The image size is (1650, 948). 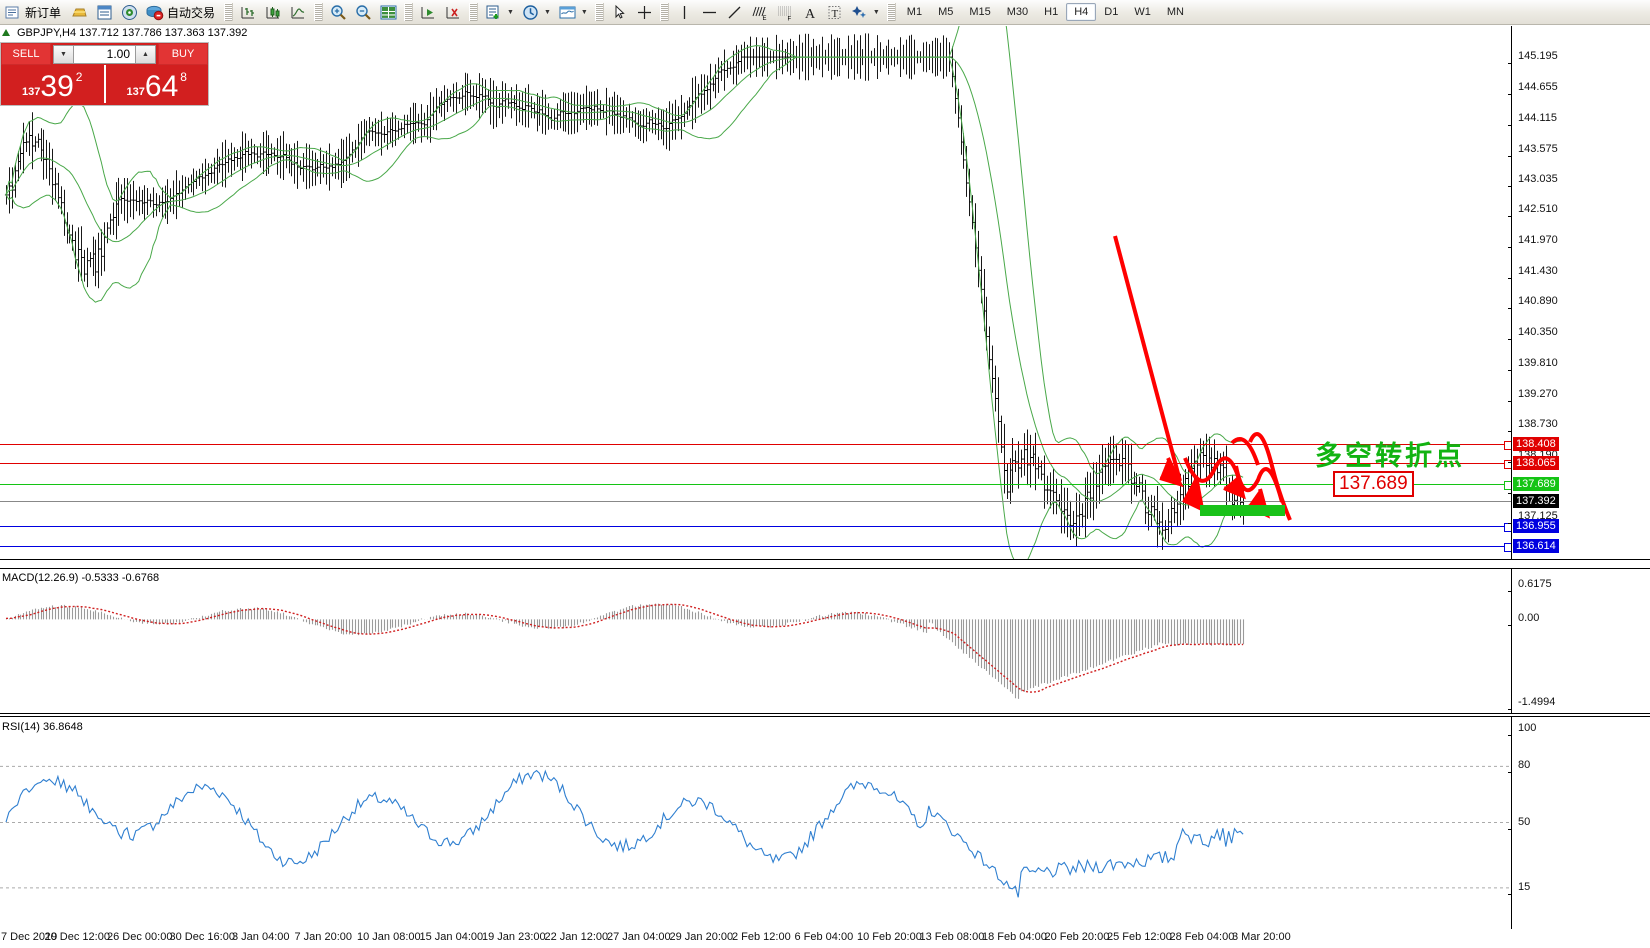 What do you see at coordinates (1142, 12) in the screenshot?
I see `timeframe-w1: W1` at bounding box center [1142, 12].